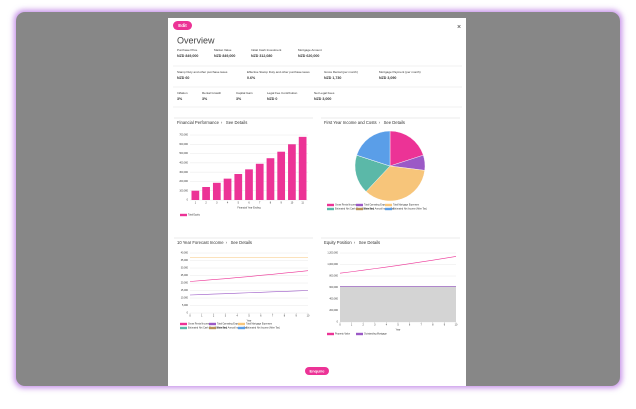  What do you see at coordinates (183, 153) in the screenshot?
I see `y-tick-label: 500,000` at bounding box center [183, 153].